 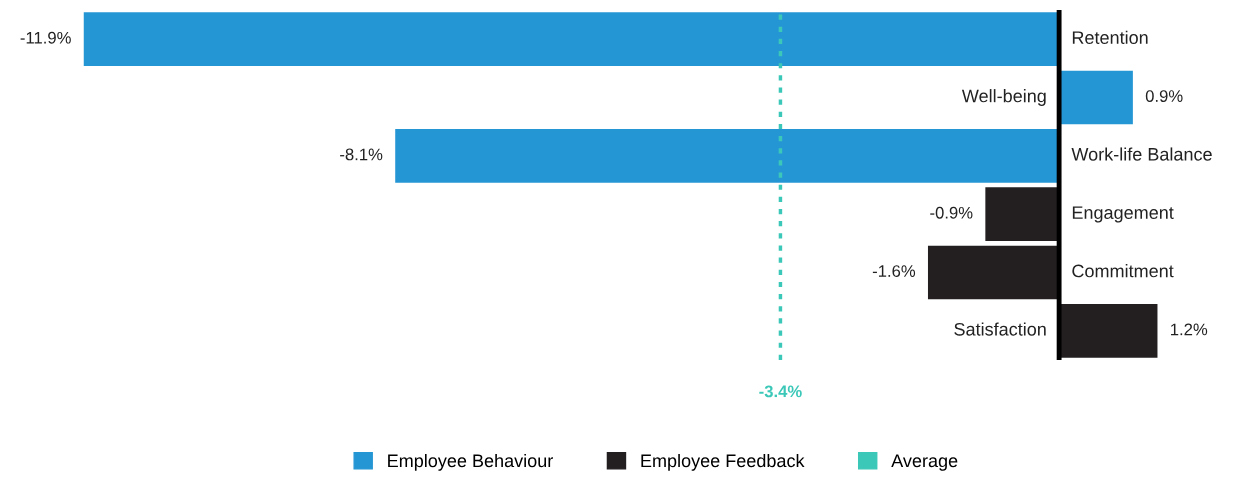 What do you see at coordinates (1003, 97) in the screenshot?
I see `y-tick-label: Well-being` at bounding box center [1003, 97].